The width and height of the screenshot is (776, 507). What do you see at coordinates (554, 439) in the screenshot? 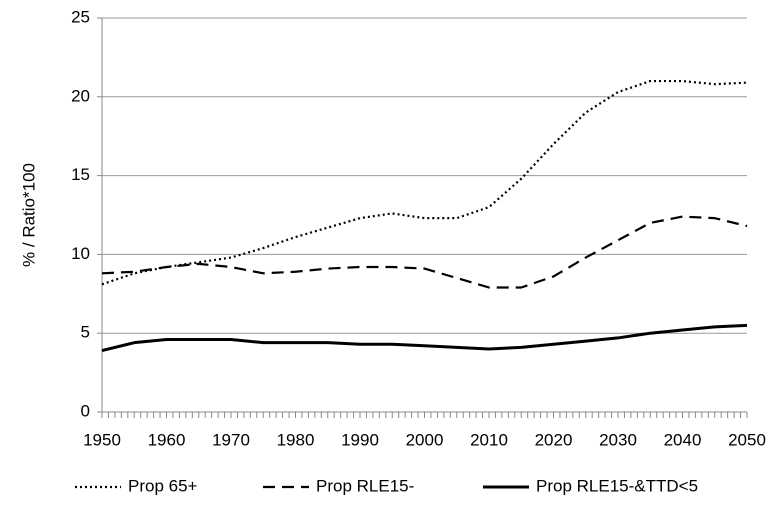
I see `x-tick-label: 2020` at bounding box center [554, 439].